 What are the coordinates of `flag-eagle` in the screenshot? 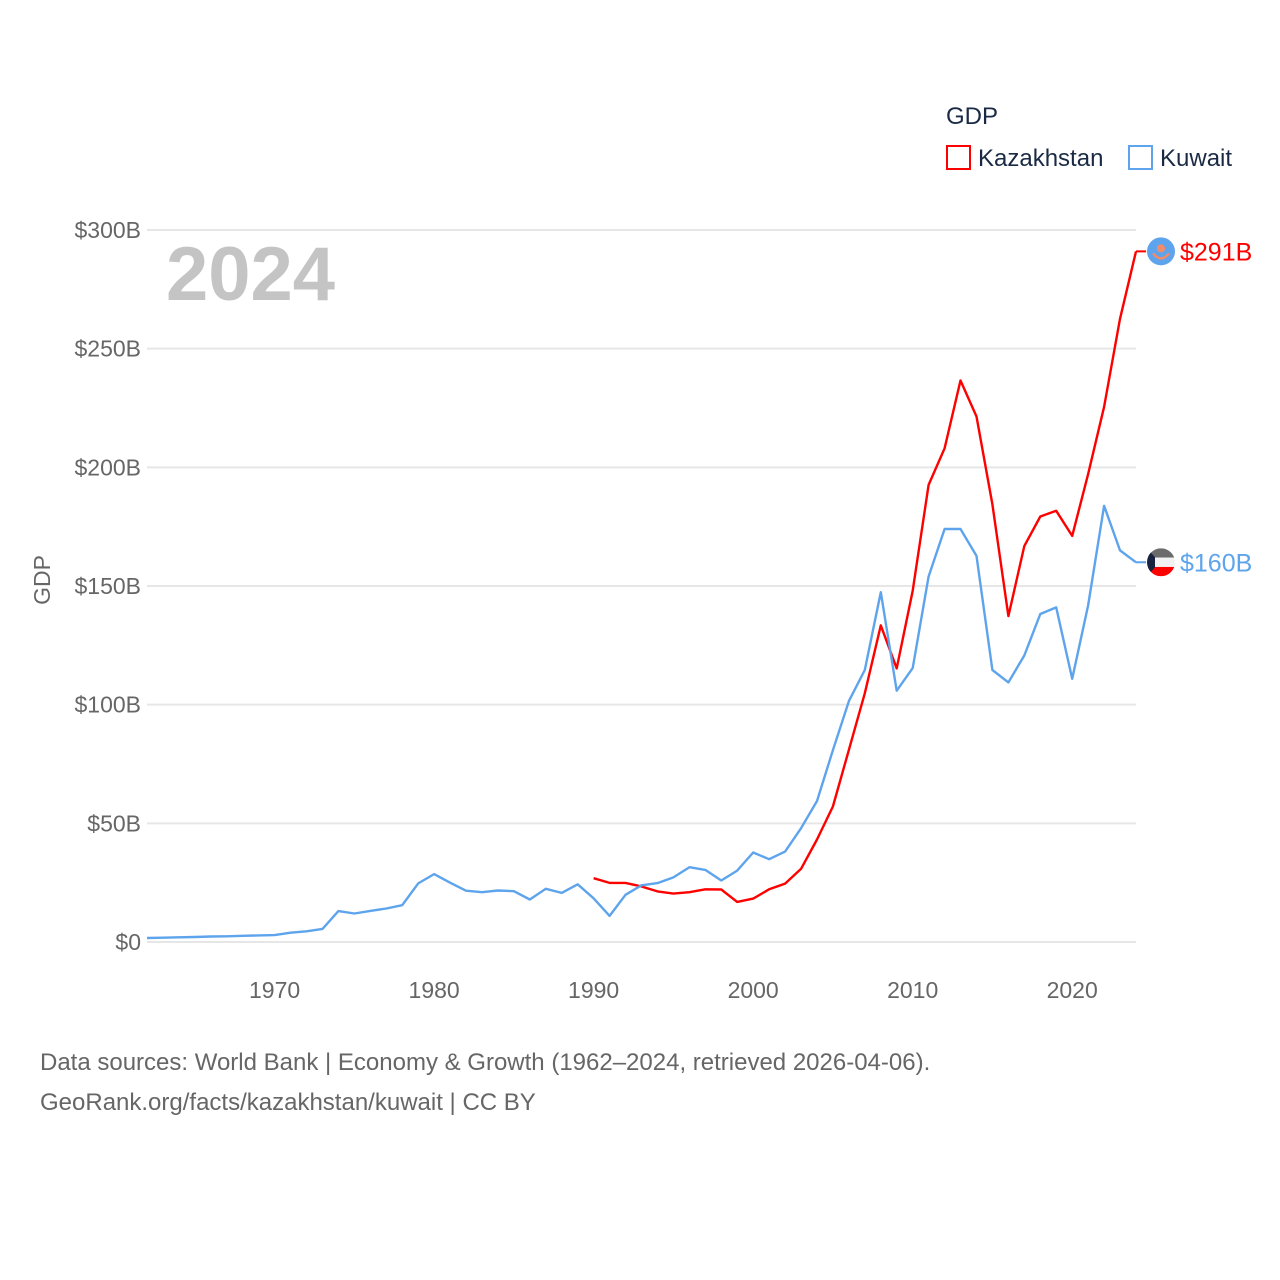 It's located at (1161, 256).